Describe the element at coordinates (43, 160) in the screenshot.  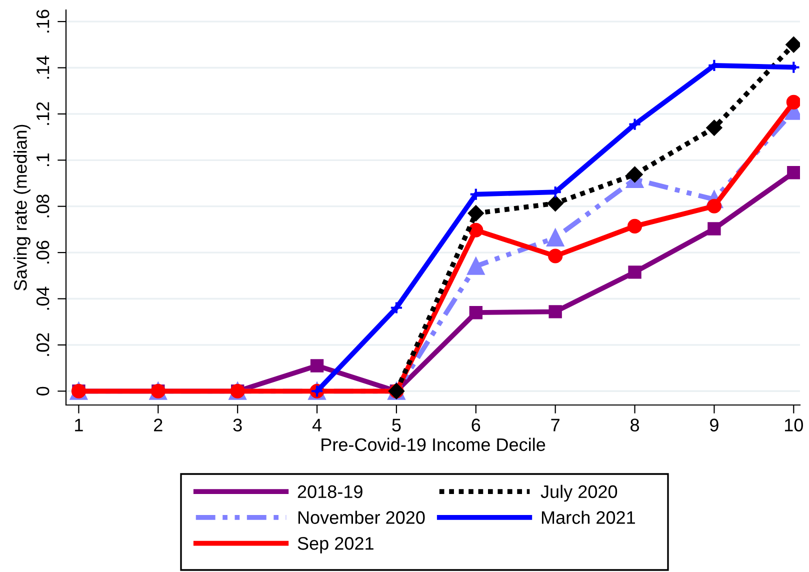
I see `y-tick-label: .1` at that location.